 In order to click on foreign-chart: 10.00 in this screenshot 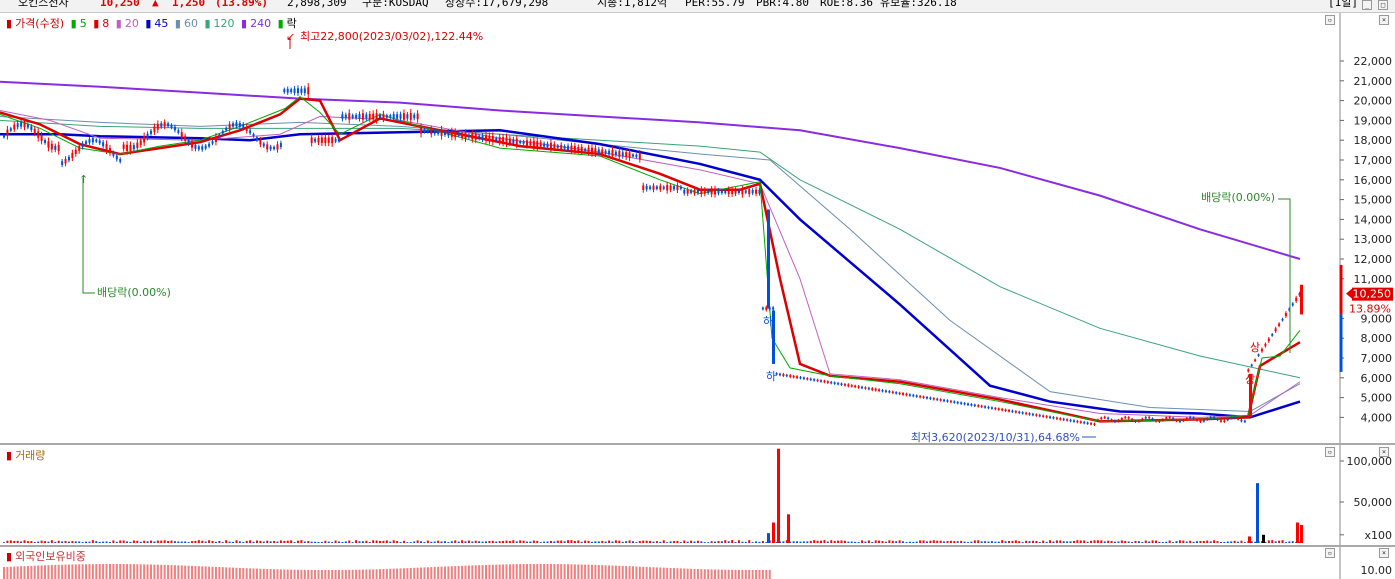, I will do `click(697, 563)`.